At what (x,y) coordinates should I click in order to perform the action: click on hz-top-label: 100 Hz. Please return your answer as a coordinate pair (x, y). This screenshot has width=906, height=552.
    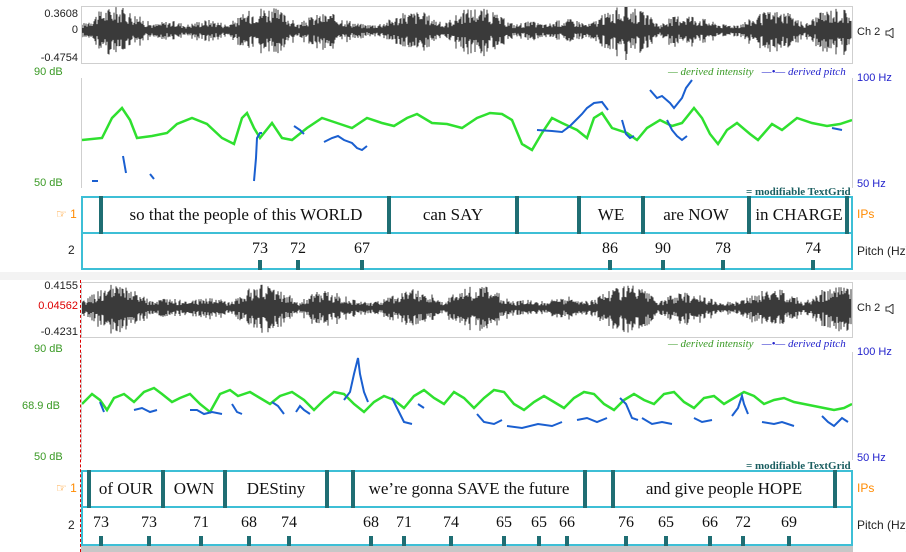
    Looking at the image, I should click on (874, 352).